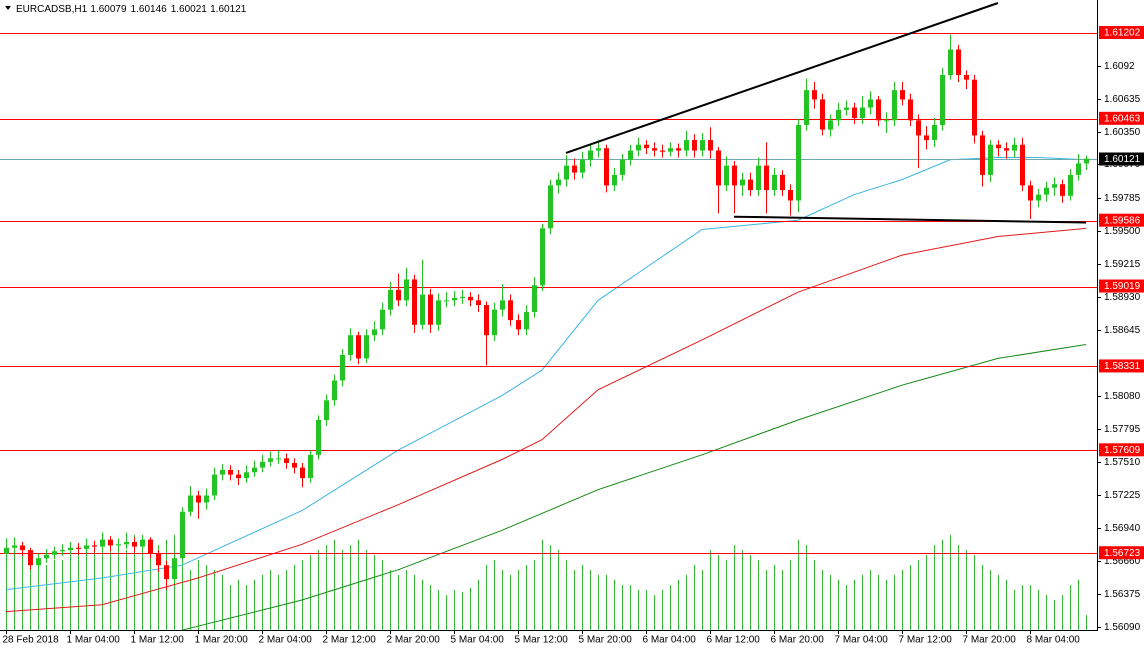 The height and width of the screenshot is (651, 1144). Describe the element at coordinates (734, 640) in the screenshot. I see `x-tick-label: 6 Mar 12:00` at that location.